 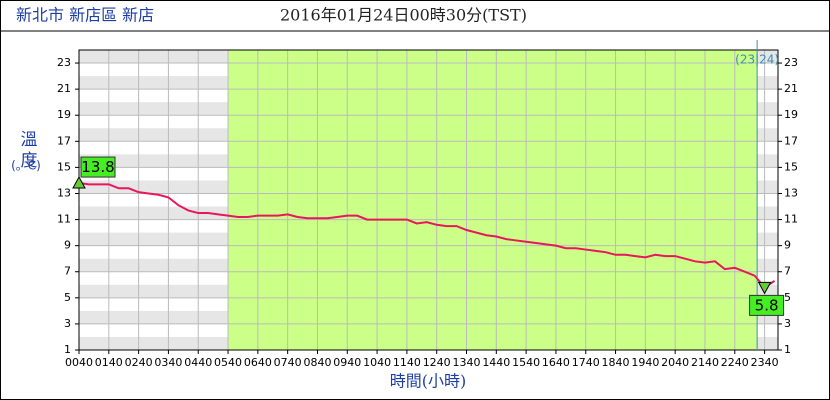 I want to click on max_point-marker, so click(x=79, y=182).